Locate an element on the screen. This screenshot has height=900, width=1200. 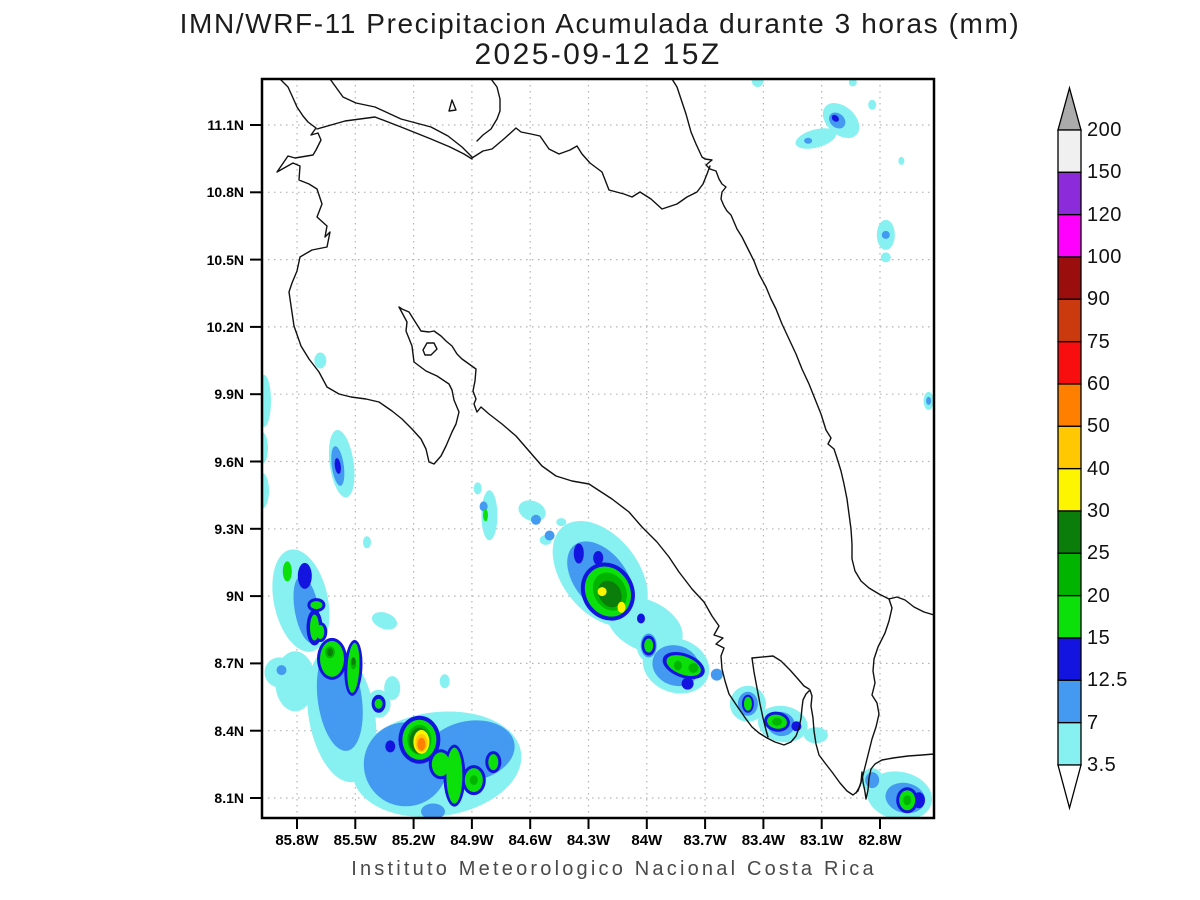
x-axis-label: 85.5W is located at coordinates (355, 840).